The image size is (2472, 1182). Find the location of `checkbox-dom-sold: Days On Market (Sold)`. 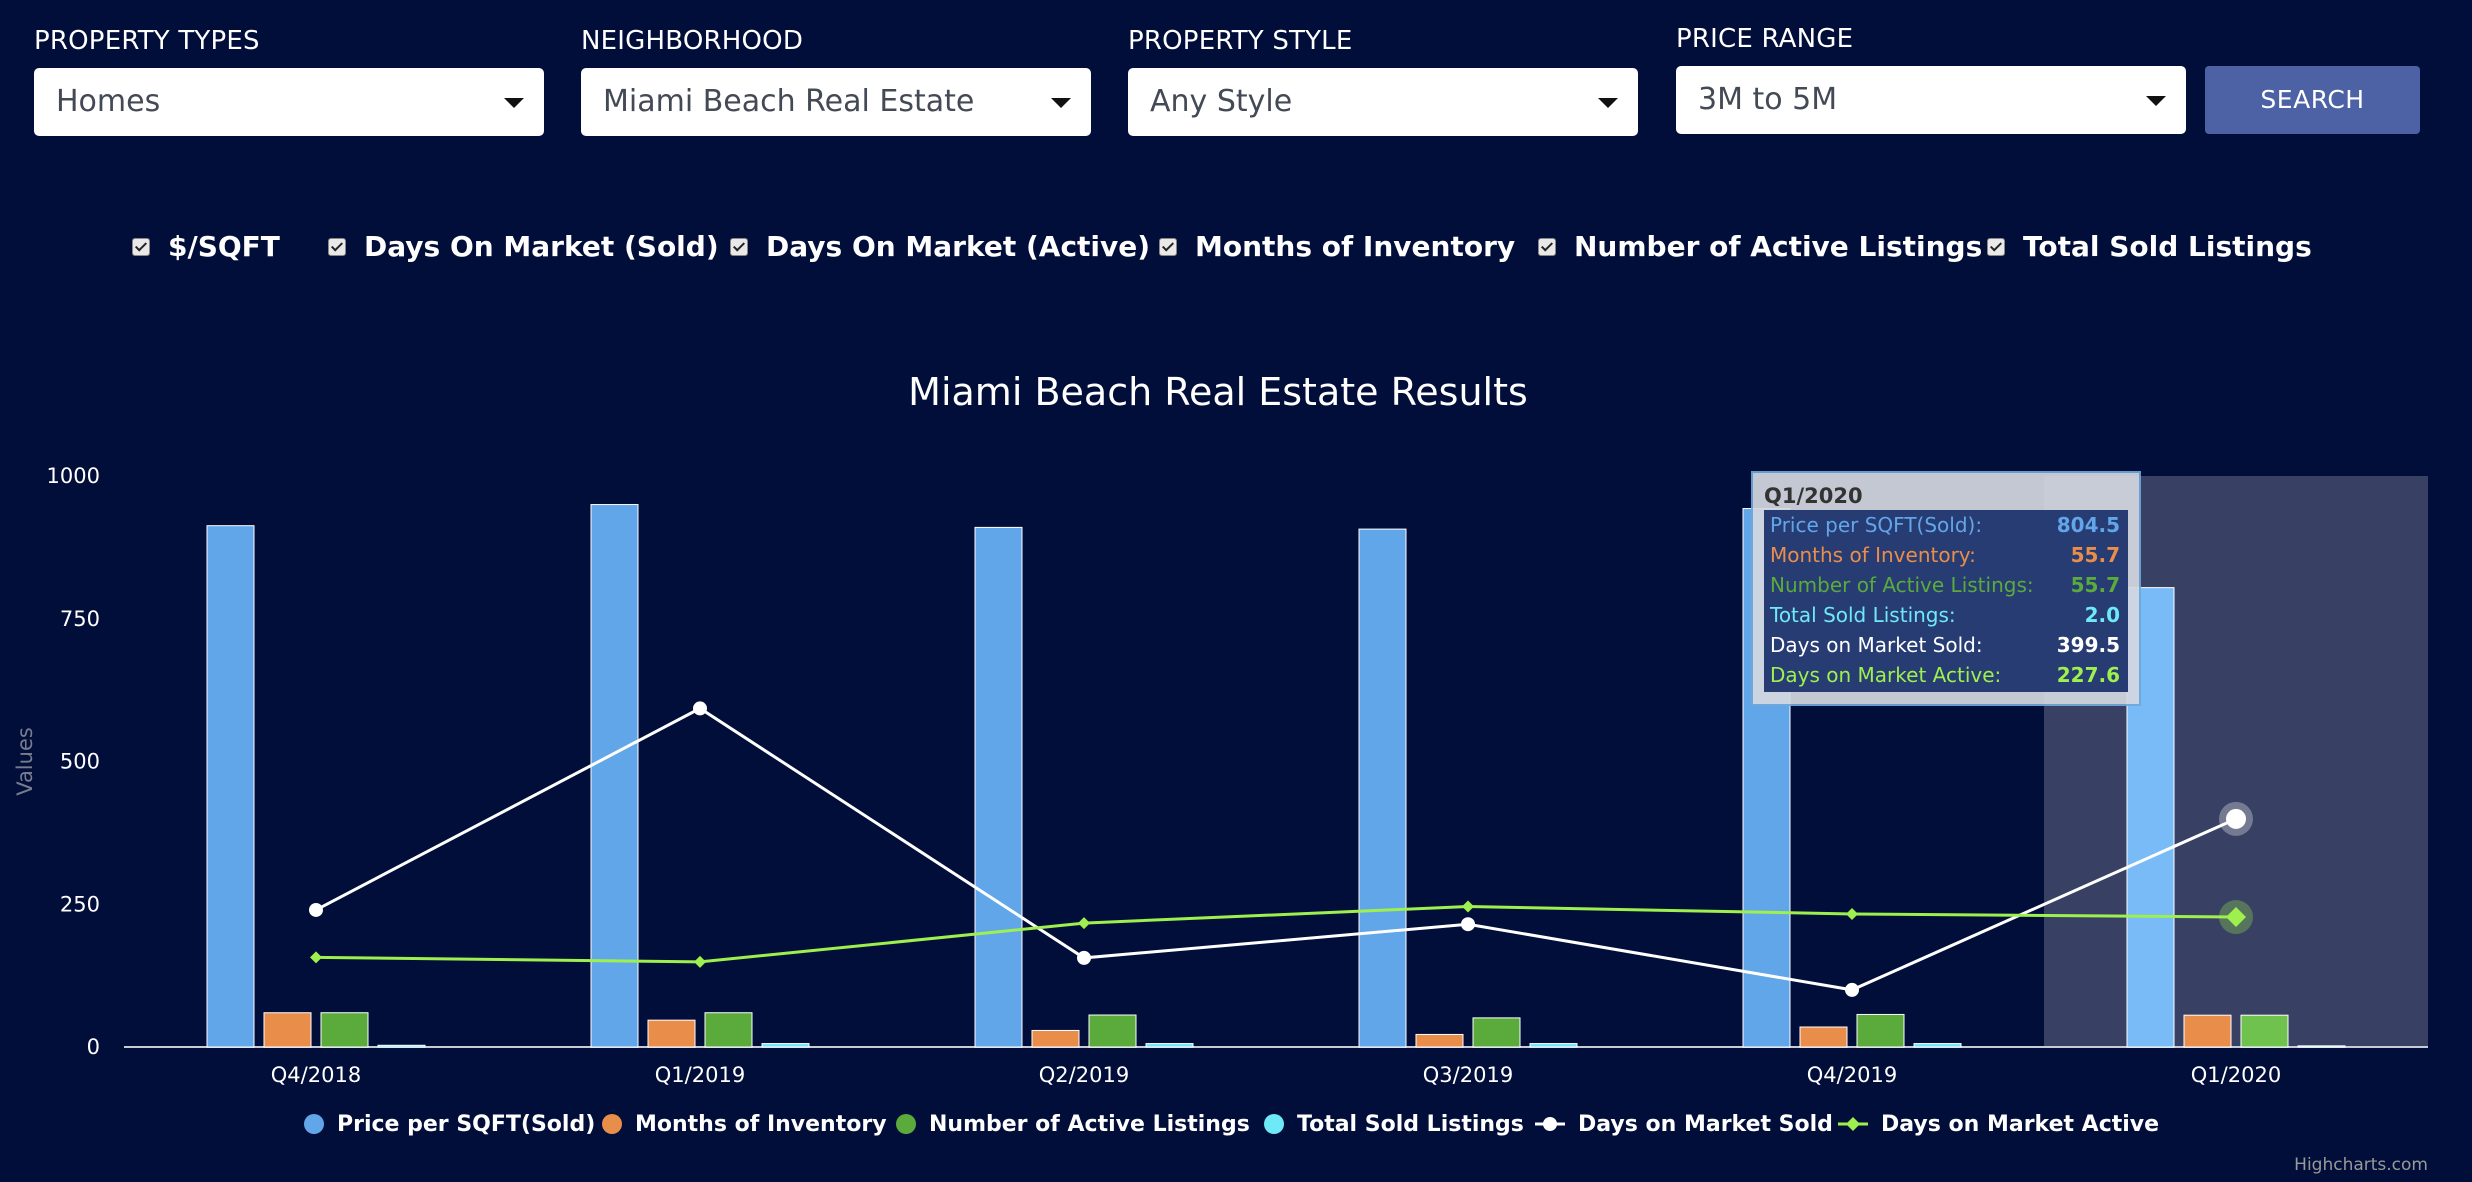

checkbox-dom-sold: Days On Market (Sold) is located at coordinates (523, 246).